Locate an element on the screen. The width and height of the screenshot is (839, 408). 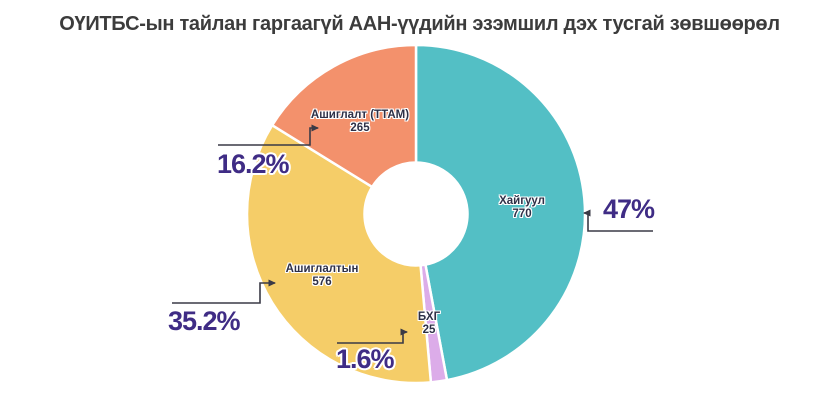
slice-label-ashiglalt-ttam: Ашиглалт (ТТАМ) 265 is located at coordinates (360, 122).